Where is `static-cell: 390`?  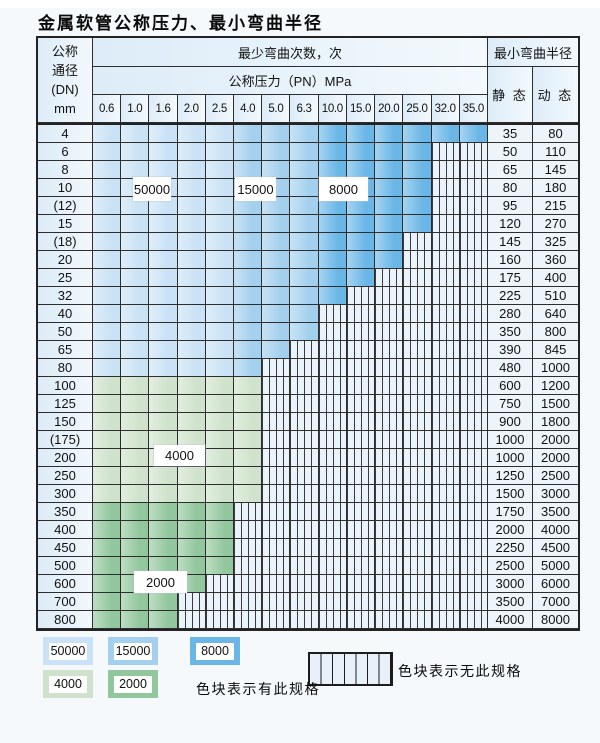
static-cell: 390 is located at coordinates (510, 350).